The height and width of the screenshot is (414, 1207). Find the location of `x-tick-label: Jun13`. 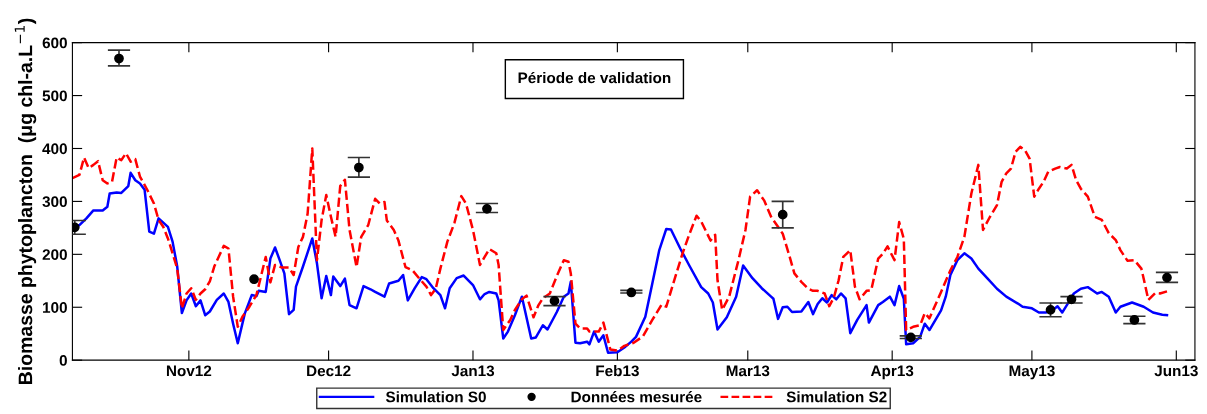

x-tick-label: Jun13 is located at coordinates (1176, 371).